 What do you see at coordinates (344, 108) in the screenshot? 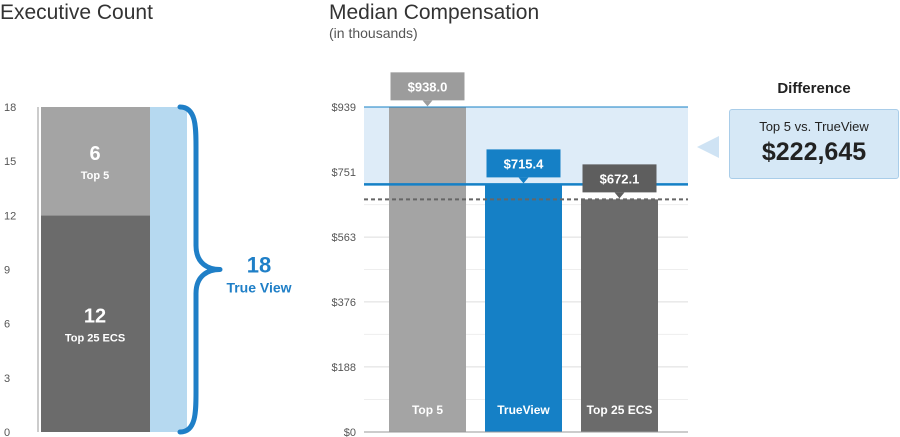
I see `right-tick-label: $939` at bounding box center [344, 108].